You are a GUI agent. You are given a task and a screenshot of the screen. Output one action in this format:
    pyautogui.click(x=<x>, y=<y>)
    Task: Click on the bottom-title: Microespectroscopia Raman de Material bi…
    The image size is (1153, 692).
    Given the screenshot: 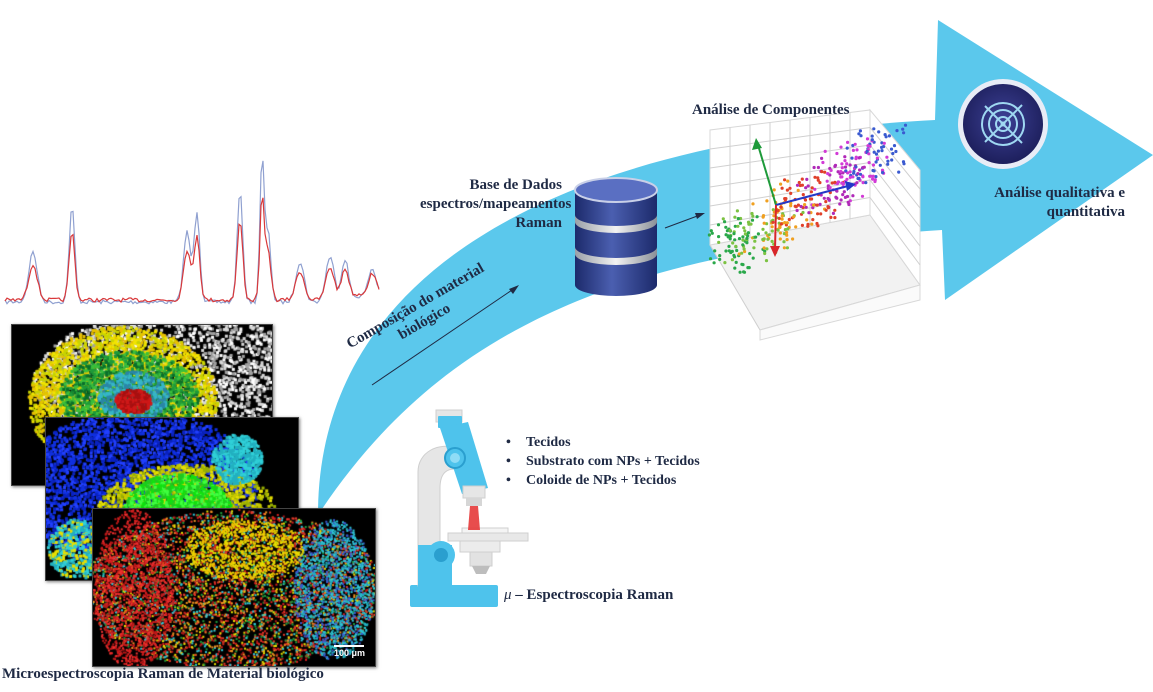 What is the action you would take?
    pyautogui.click(x=163, y=674)
    